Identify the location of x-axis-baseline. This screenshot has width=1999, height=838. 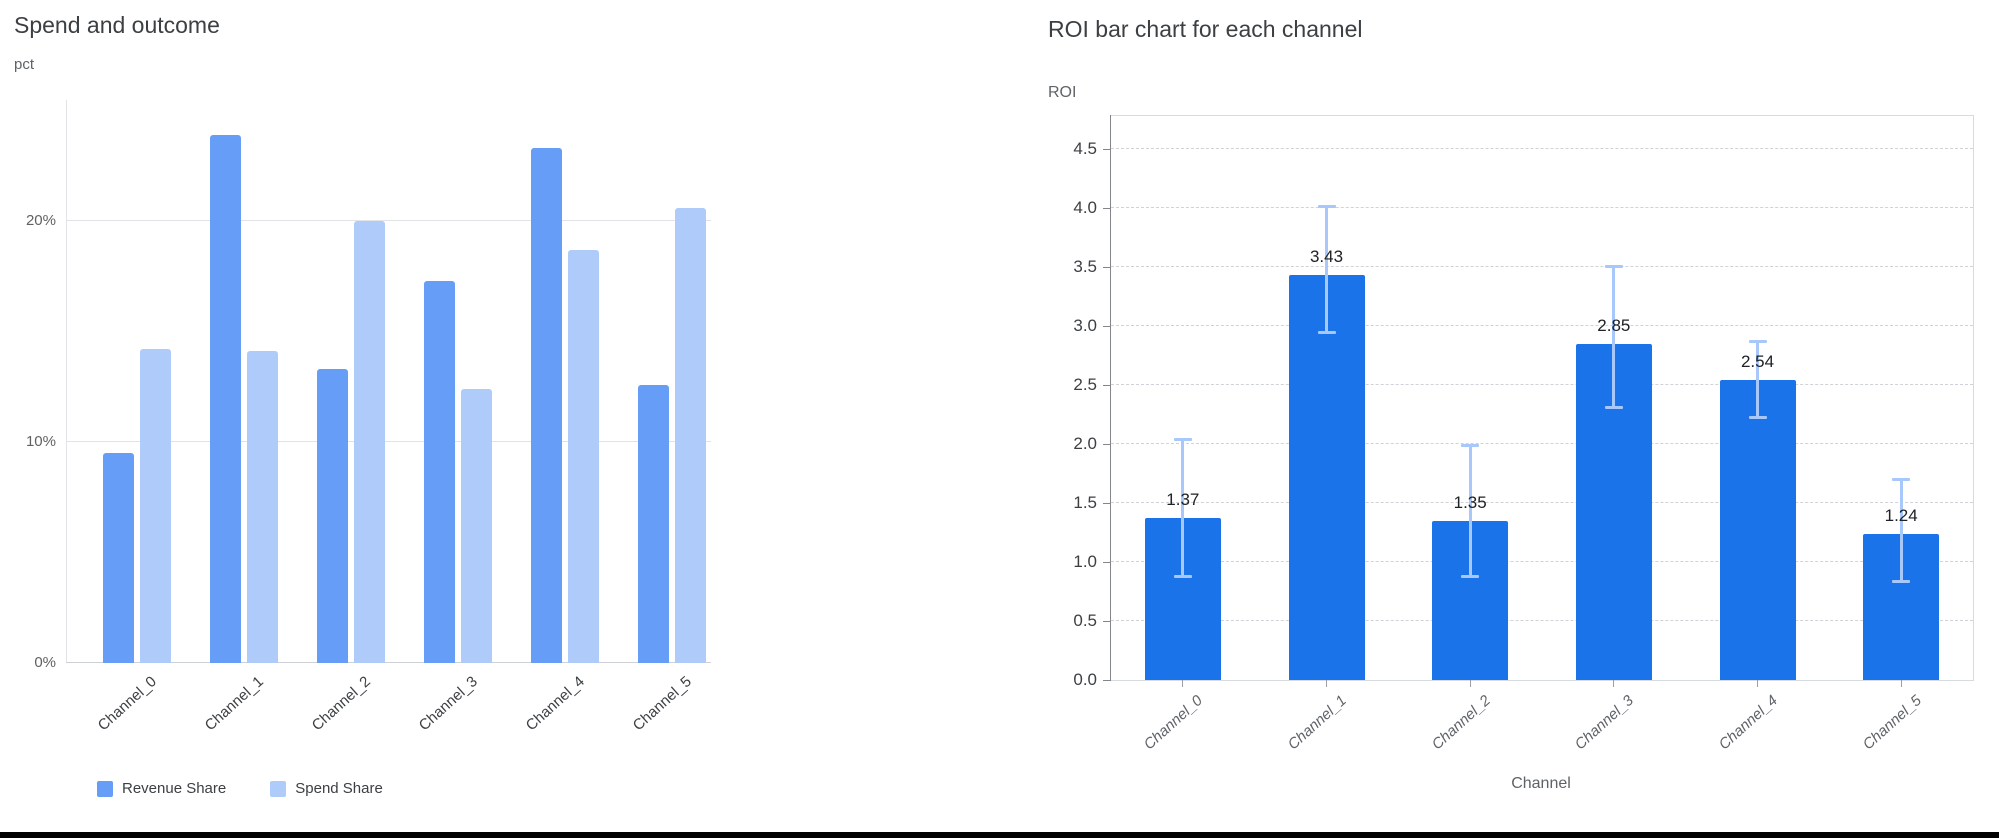
(388, 662).